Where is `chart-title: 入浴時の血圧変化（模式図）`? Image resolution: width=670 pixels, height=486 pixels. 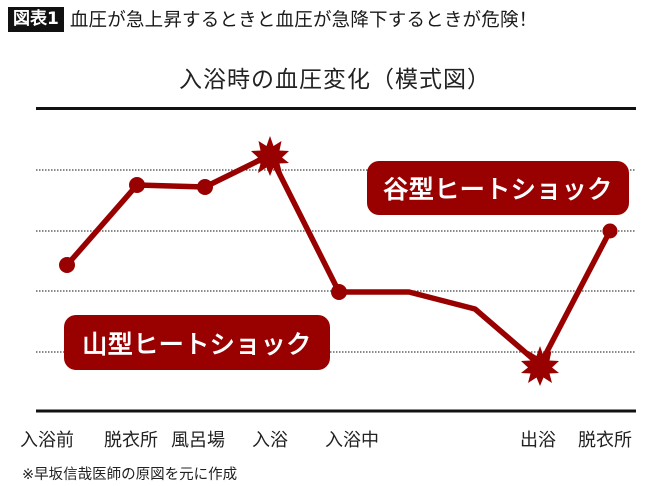
chart-title: 入浴時の血圧変化（模式図） is located at coordinates (335, 80).